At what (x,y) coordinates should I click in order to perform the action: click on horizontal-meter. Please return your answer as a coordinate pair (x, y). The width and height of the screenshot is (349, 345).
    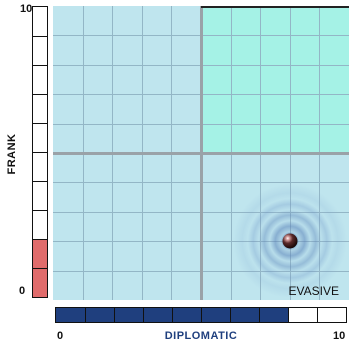
    Looking at the image, I should click on (201, 315).